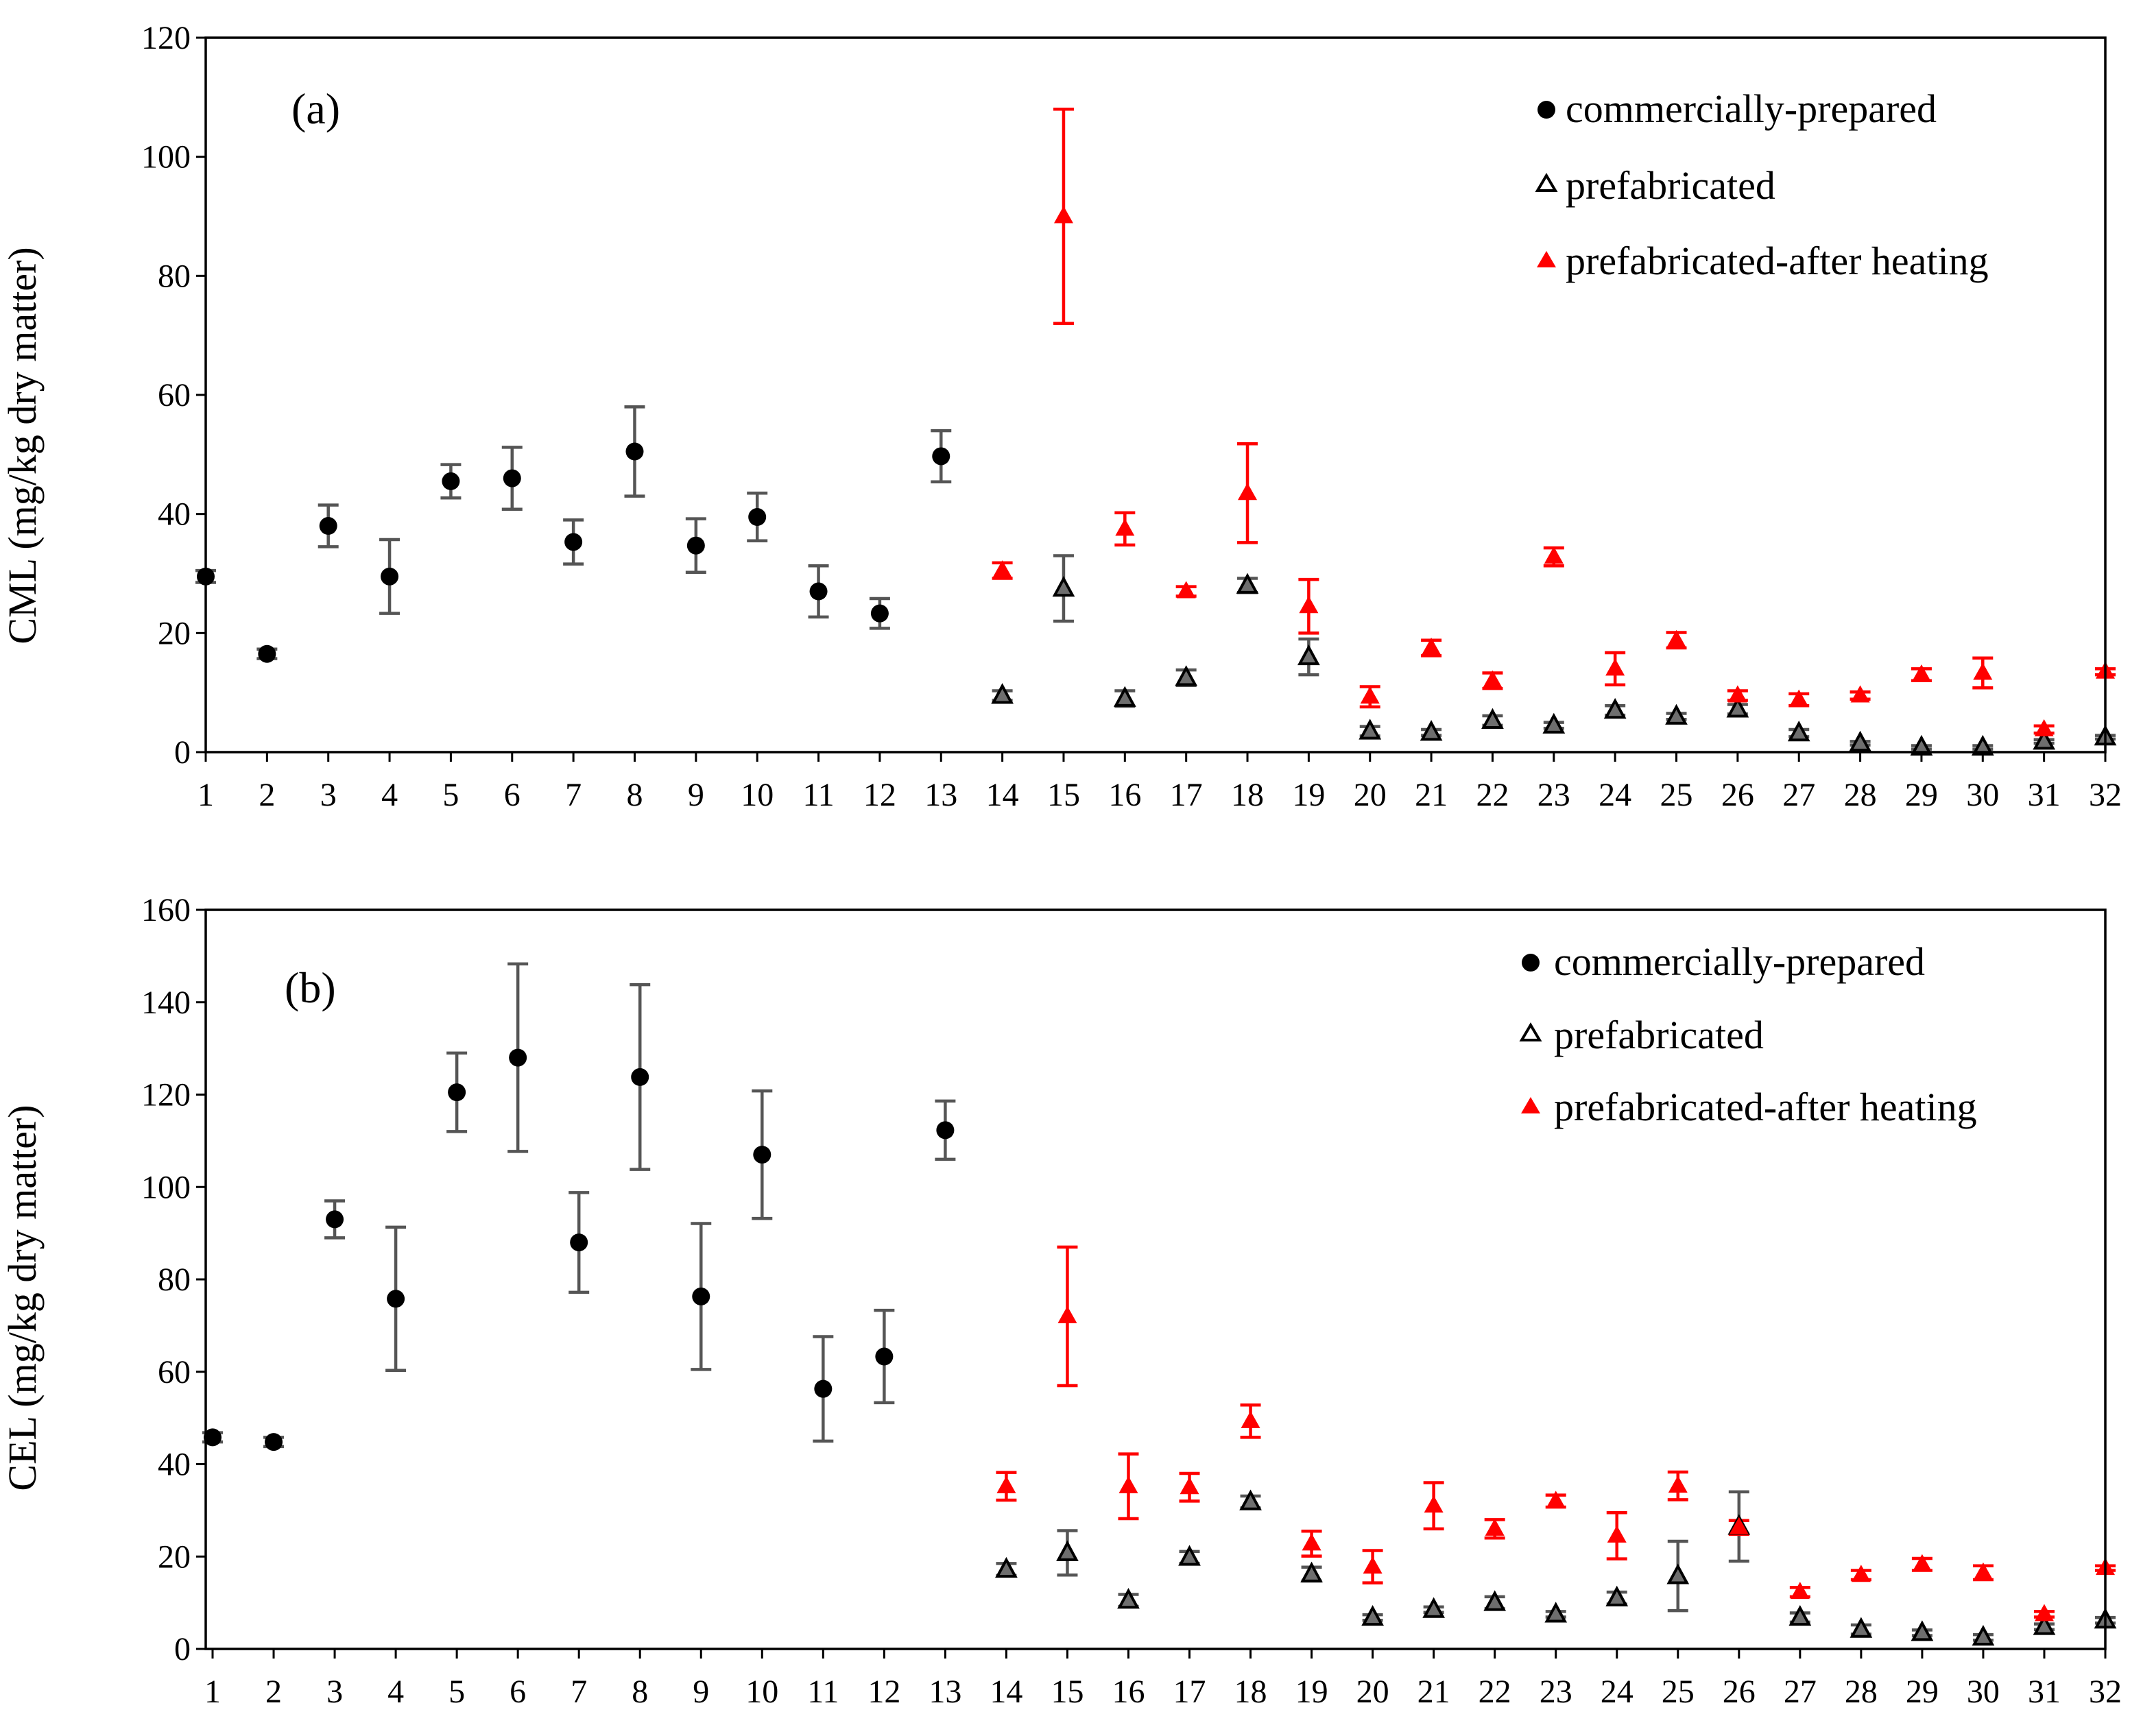 The image size is (2154, 1736). I want to click on x-tick-label-b-16: 17, so click(1189, 1692).